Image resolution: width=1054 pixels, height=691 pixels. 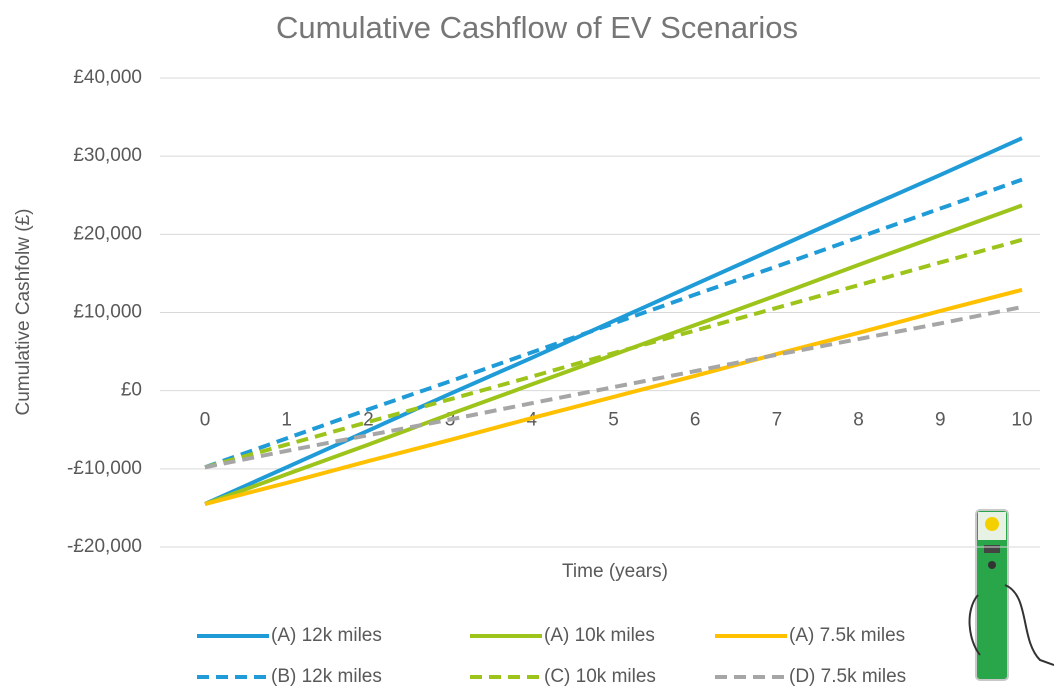 I want to click on x-tick-label: 7, so click(x=777, y=420).